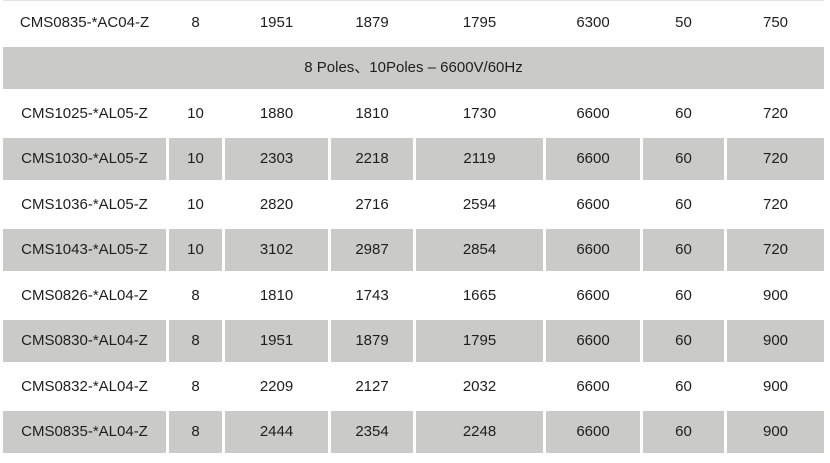  Describe the element at coordinates (372, 386) in the screenshot. I see `value-cell: 2127` at that location.